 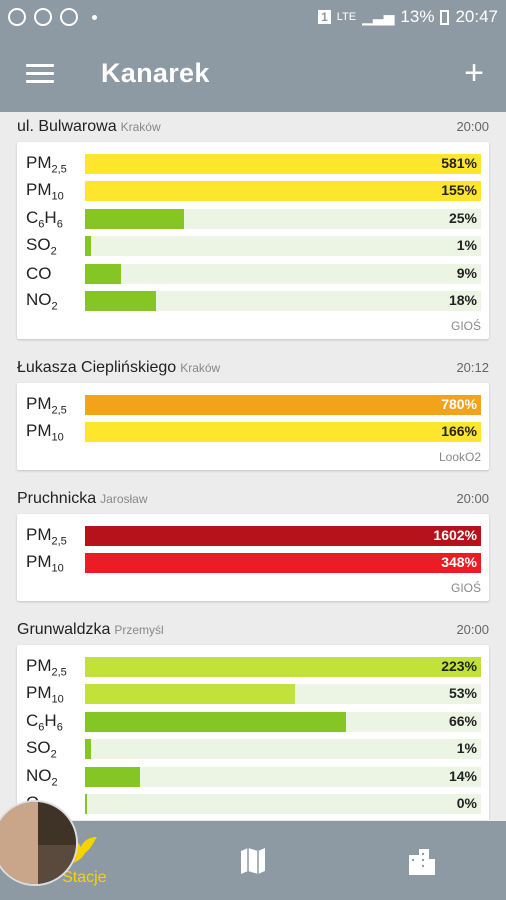 I want to click on level-value: 581%, so click(x=459, y=162).